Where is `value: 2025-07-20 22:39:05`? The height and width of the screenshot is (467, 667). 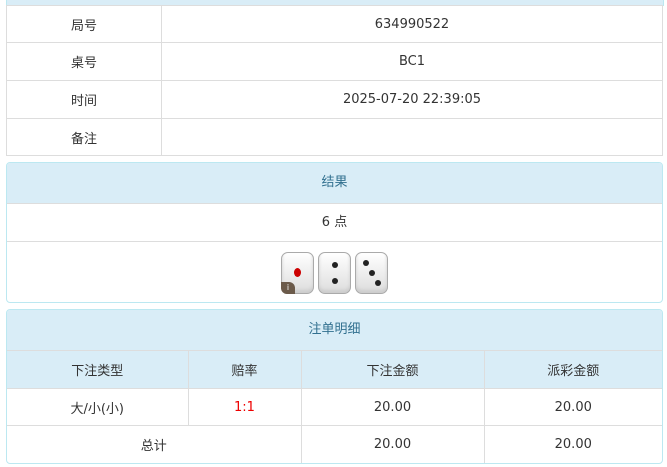
value: 2025-07-20 22:39:05 is located at coordinates (412, 99).